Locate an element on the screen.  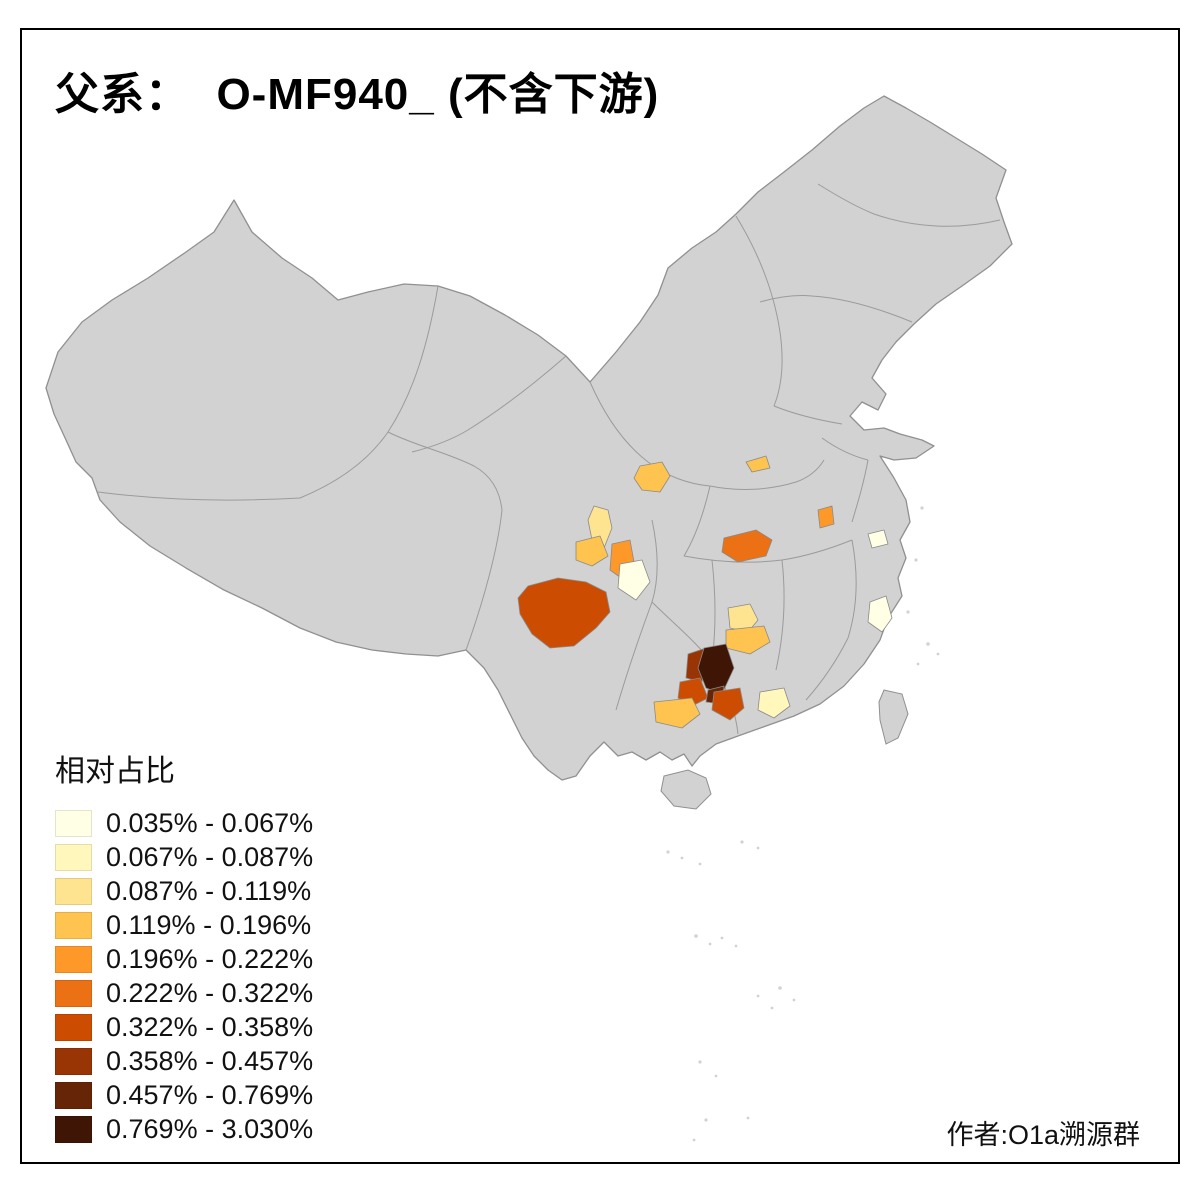
legend-label: 0.196% - 0.222% is located at coordinates (210, 958).